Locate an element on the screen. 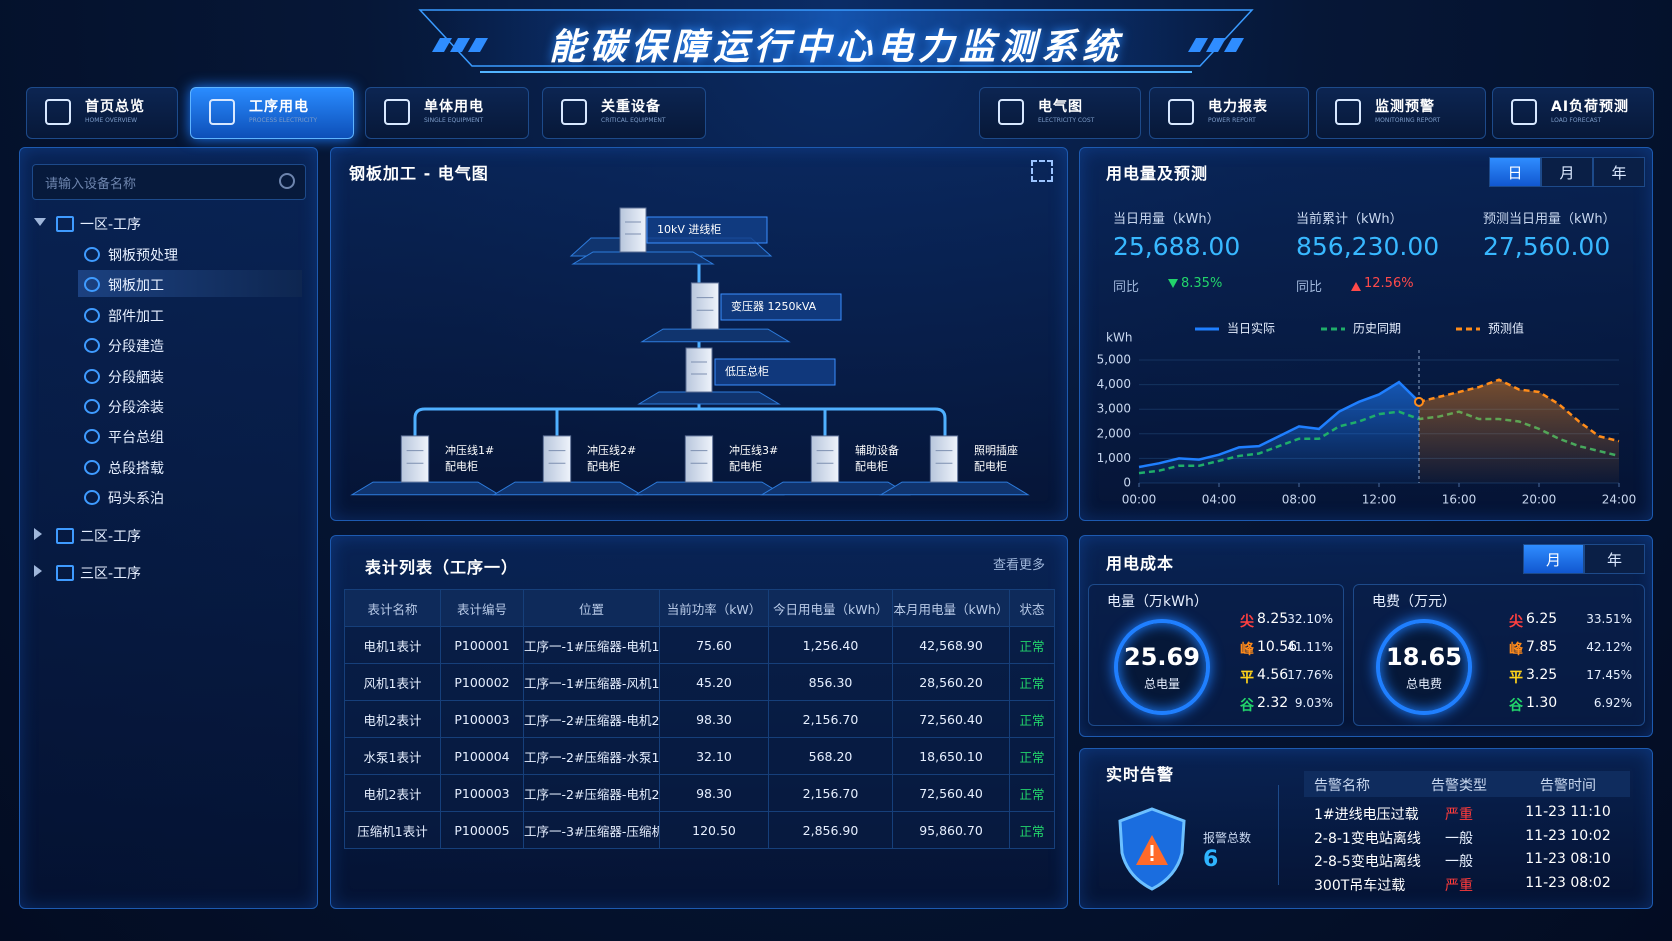  y-tick-label: 5,000 is located at coordinates (1114, 360).